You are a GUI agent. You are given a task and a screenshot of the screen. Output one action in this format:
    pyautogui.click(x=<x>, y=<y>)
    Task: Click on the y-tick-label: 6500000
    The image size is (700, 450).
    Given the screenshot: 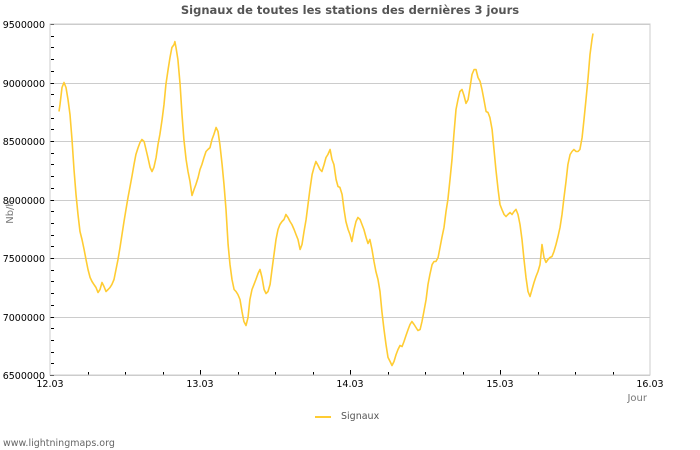 What is the action you would take?
    pyautogui.click(x=24, y=376)
    